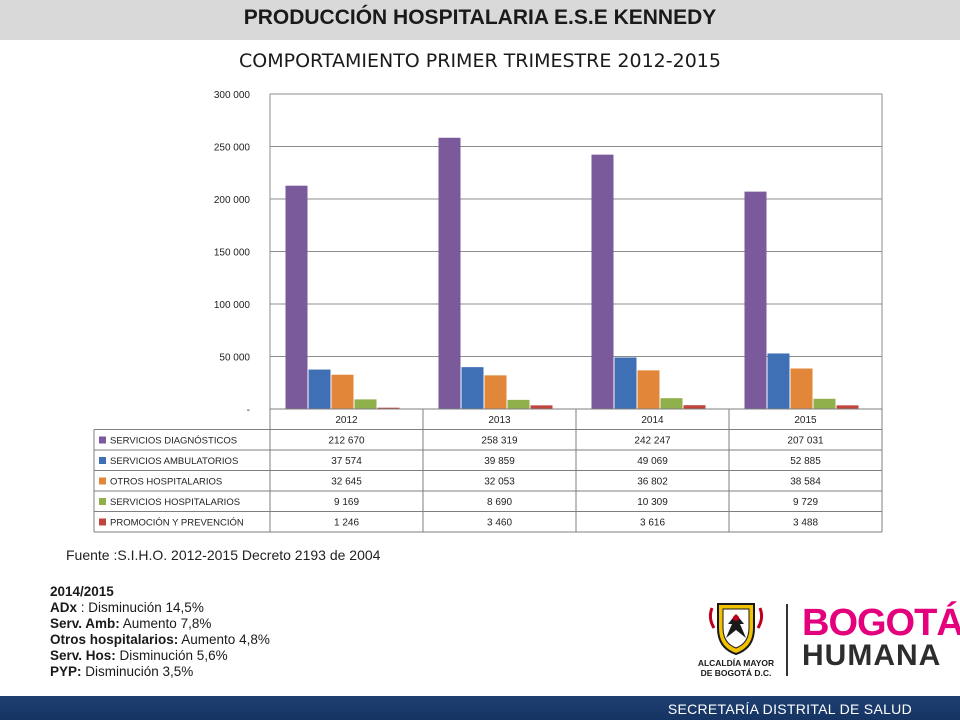  What do you see at coordinates (232, 200) in the screenshot?
I see `y-tick-label: 200 000` at bounding box center [232, 200].